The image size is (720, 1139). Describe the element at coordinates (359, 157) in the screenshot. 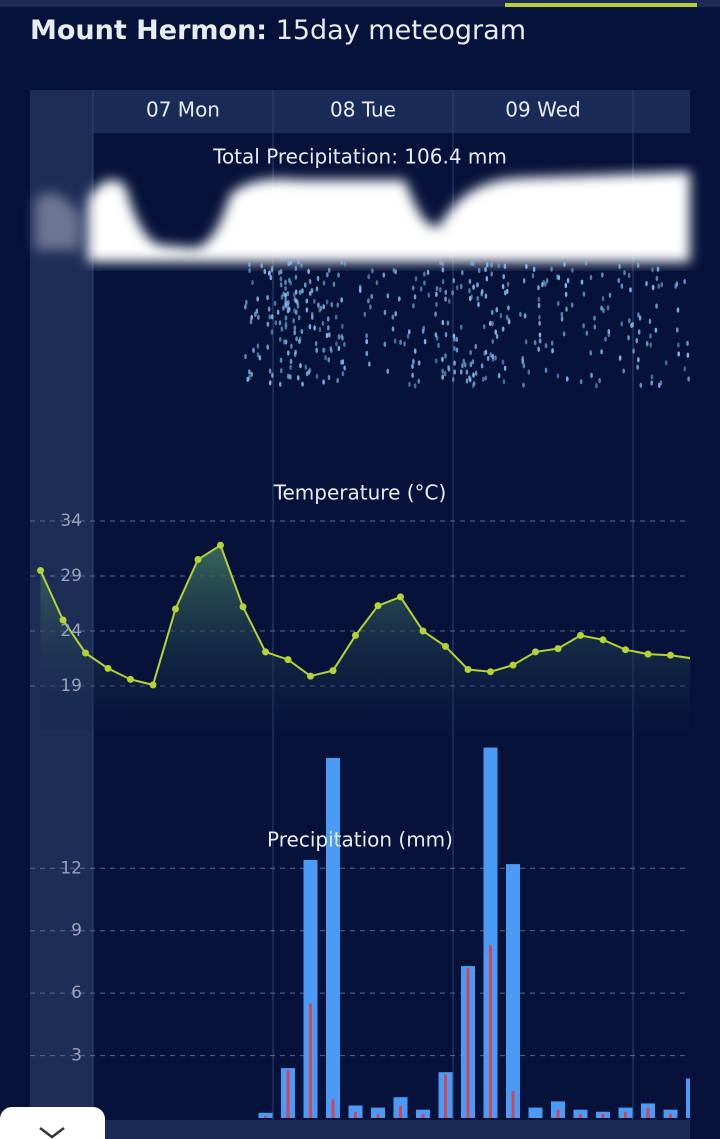

I see `total-precipitation: Total Precipitation: 106.4 mm` at that location.